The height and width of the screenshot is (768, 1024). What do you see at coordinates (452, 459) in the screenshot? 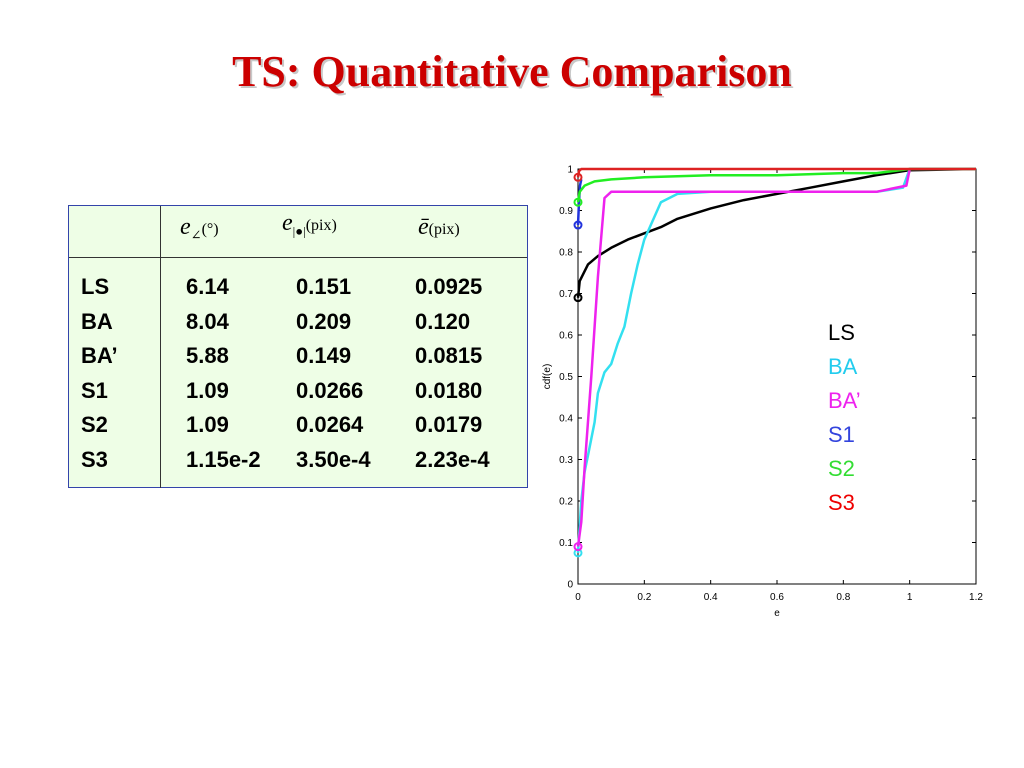
I see `table-cell: 2.23e-4` at bounding box center [452, 459].